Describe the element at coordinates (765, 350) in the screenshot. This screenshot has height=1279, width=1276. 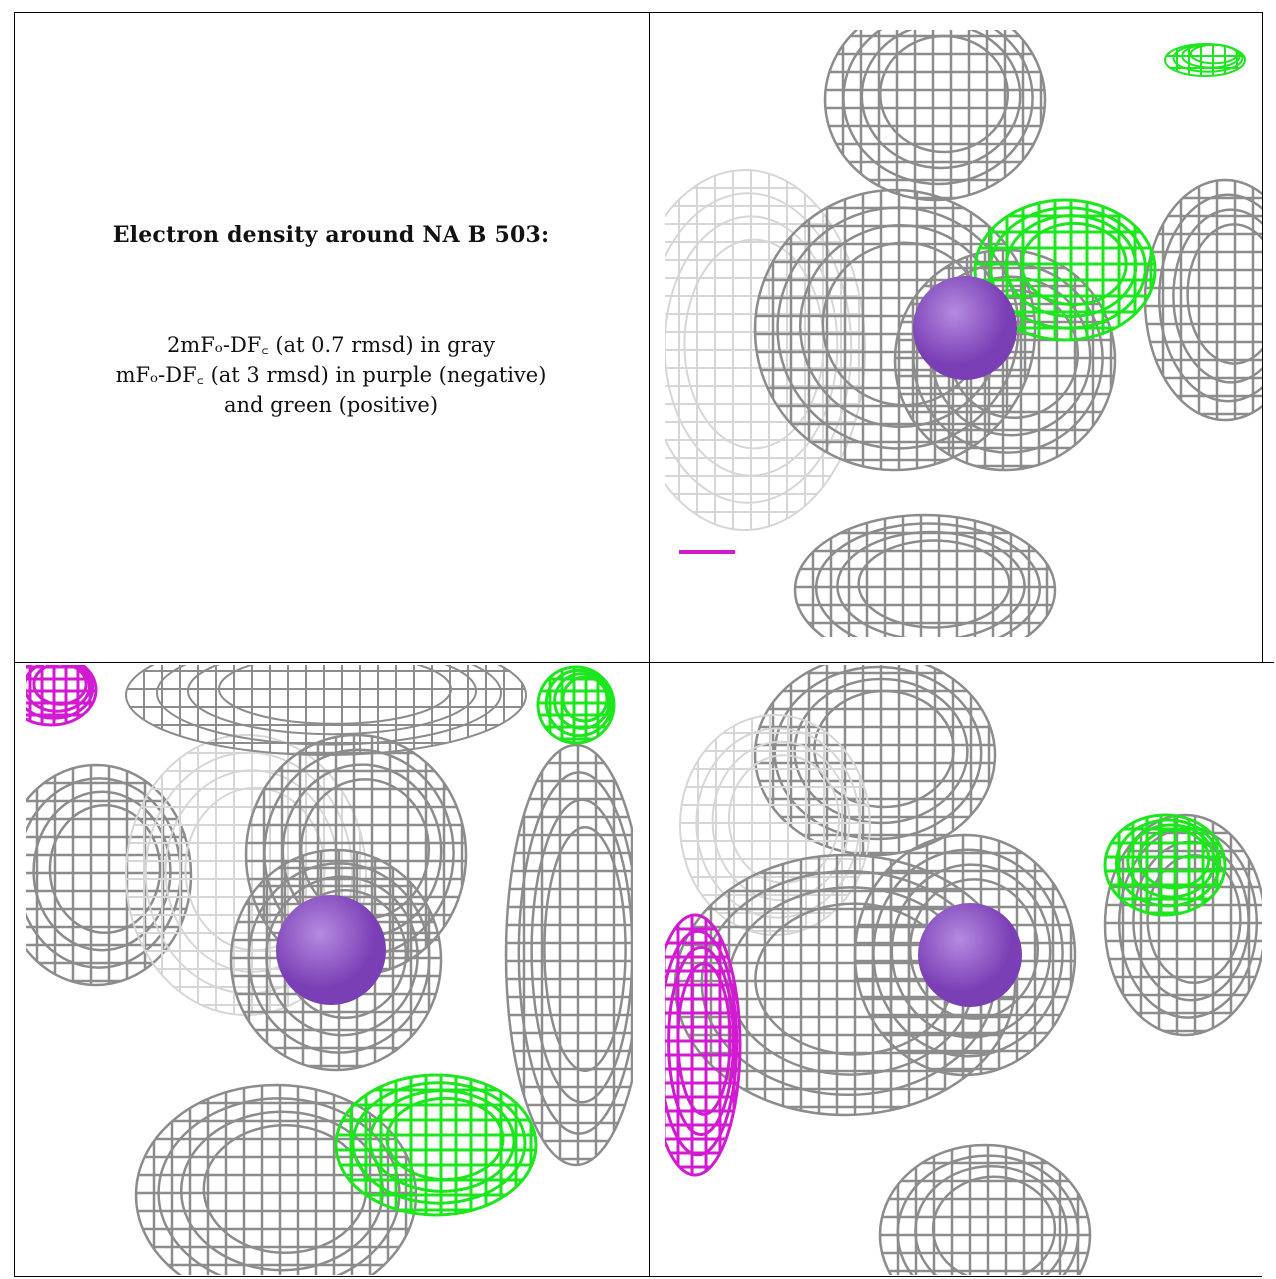
I see `mesh-2fofc-left-faint` at that location.